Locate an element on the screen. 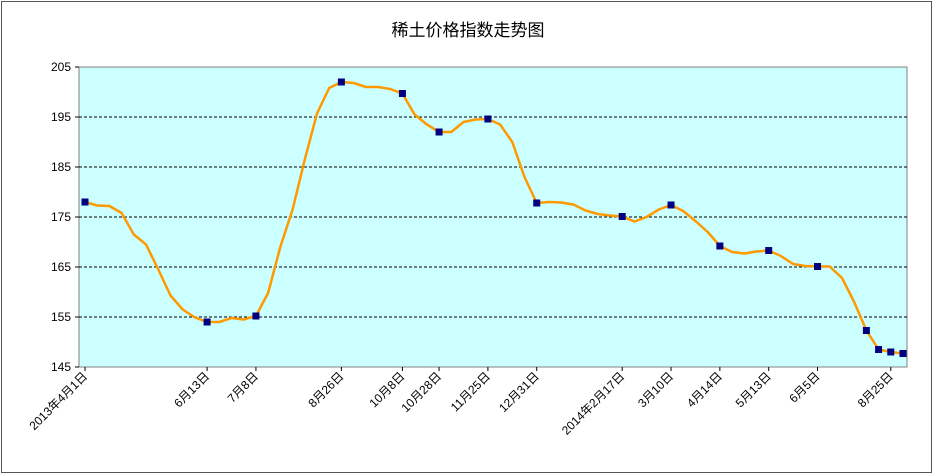 The width and height of the screenshot is (935, 476). x-tick-label: 4月14日 is located at coordinates (704, 389).